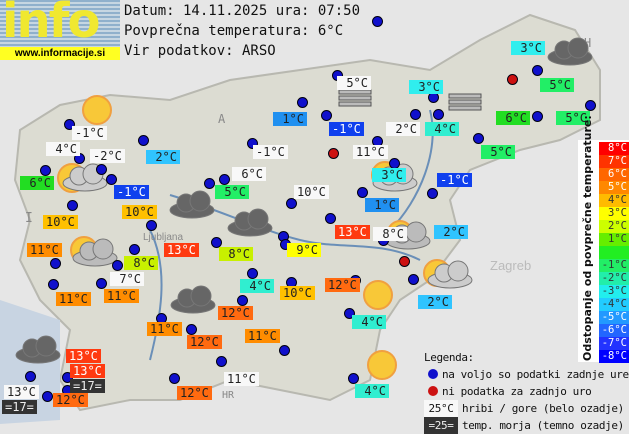 The width and height of the screenshot is (629, 434). Describe the element at coordinates (403, 129) in the screenshot. I see `station-temperature-label: 2°C` at that location.